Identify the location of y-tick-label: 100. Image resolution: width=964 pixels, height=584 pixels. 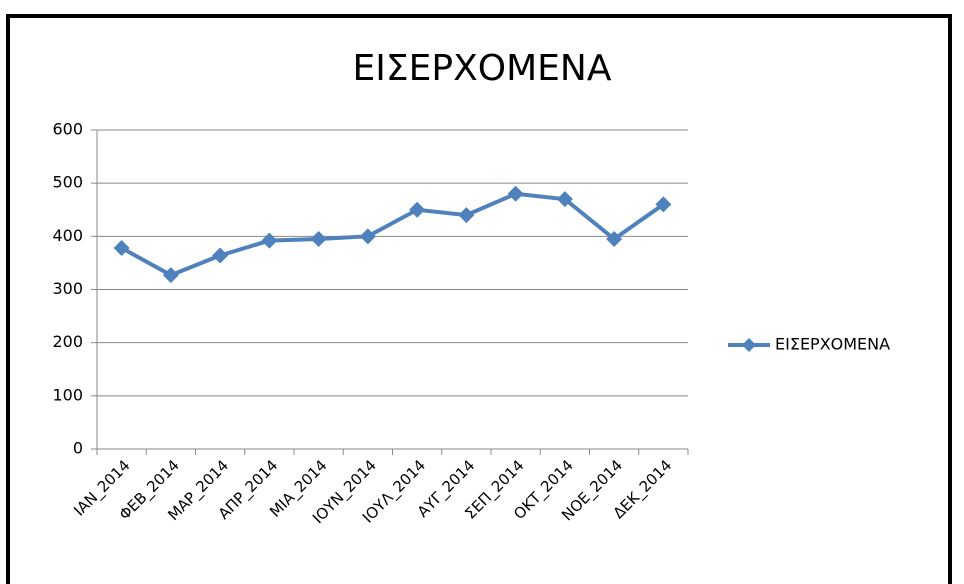
(67, 394).